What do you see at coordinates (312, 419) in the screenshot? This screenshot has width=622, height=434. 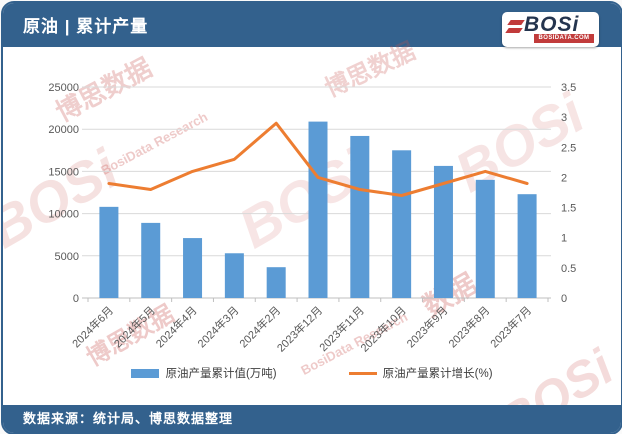 I see `report-footer: 数据来源：统计局、博思数据整理` at bounding box center [312, 419].